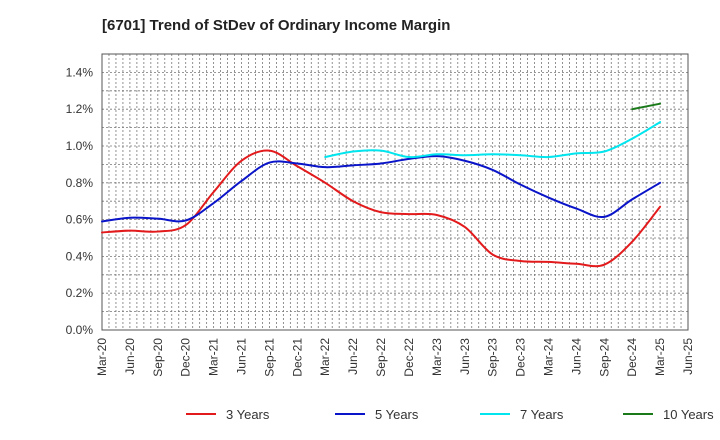  What do you see at coordinates (80, 201) in the screenshot?
I see `y-axis: 0.0% 0.2% 0.4% 0.6% 0.8% 1.0% 1.2% 1.4%` at bounding box center [80, 201].